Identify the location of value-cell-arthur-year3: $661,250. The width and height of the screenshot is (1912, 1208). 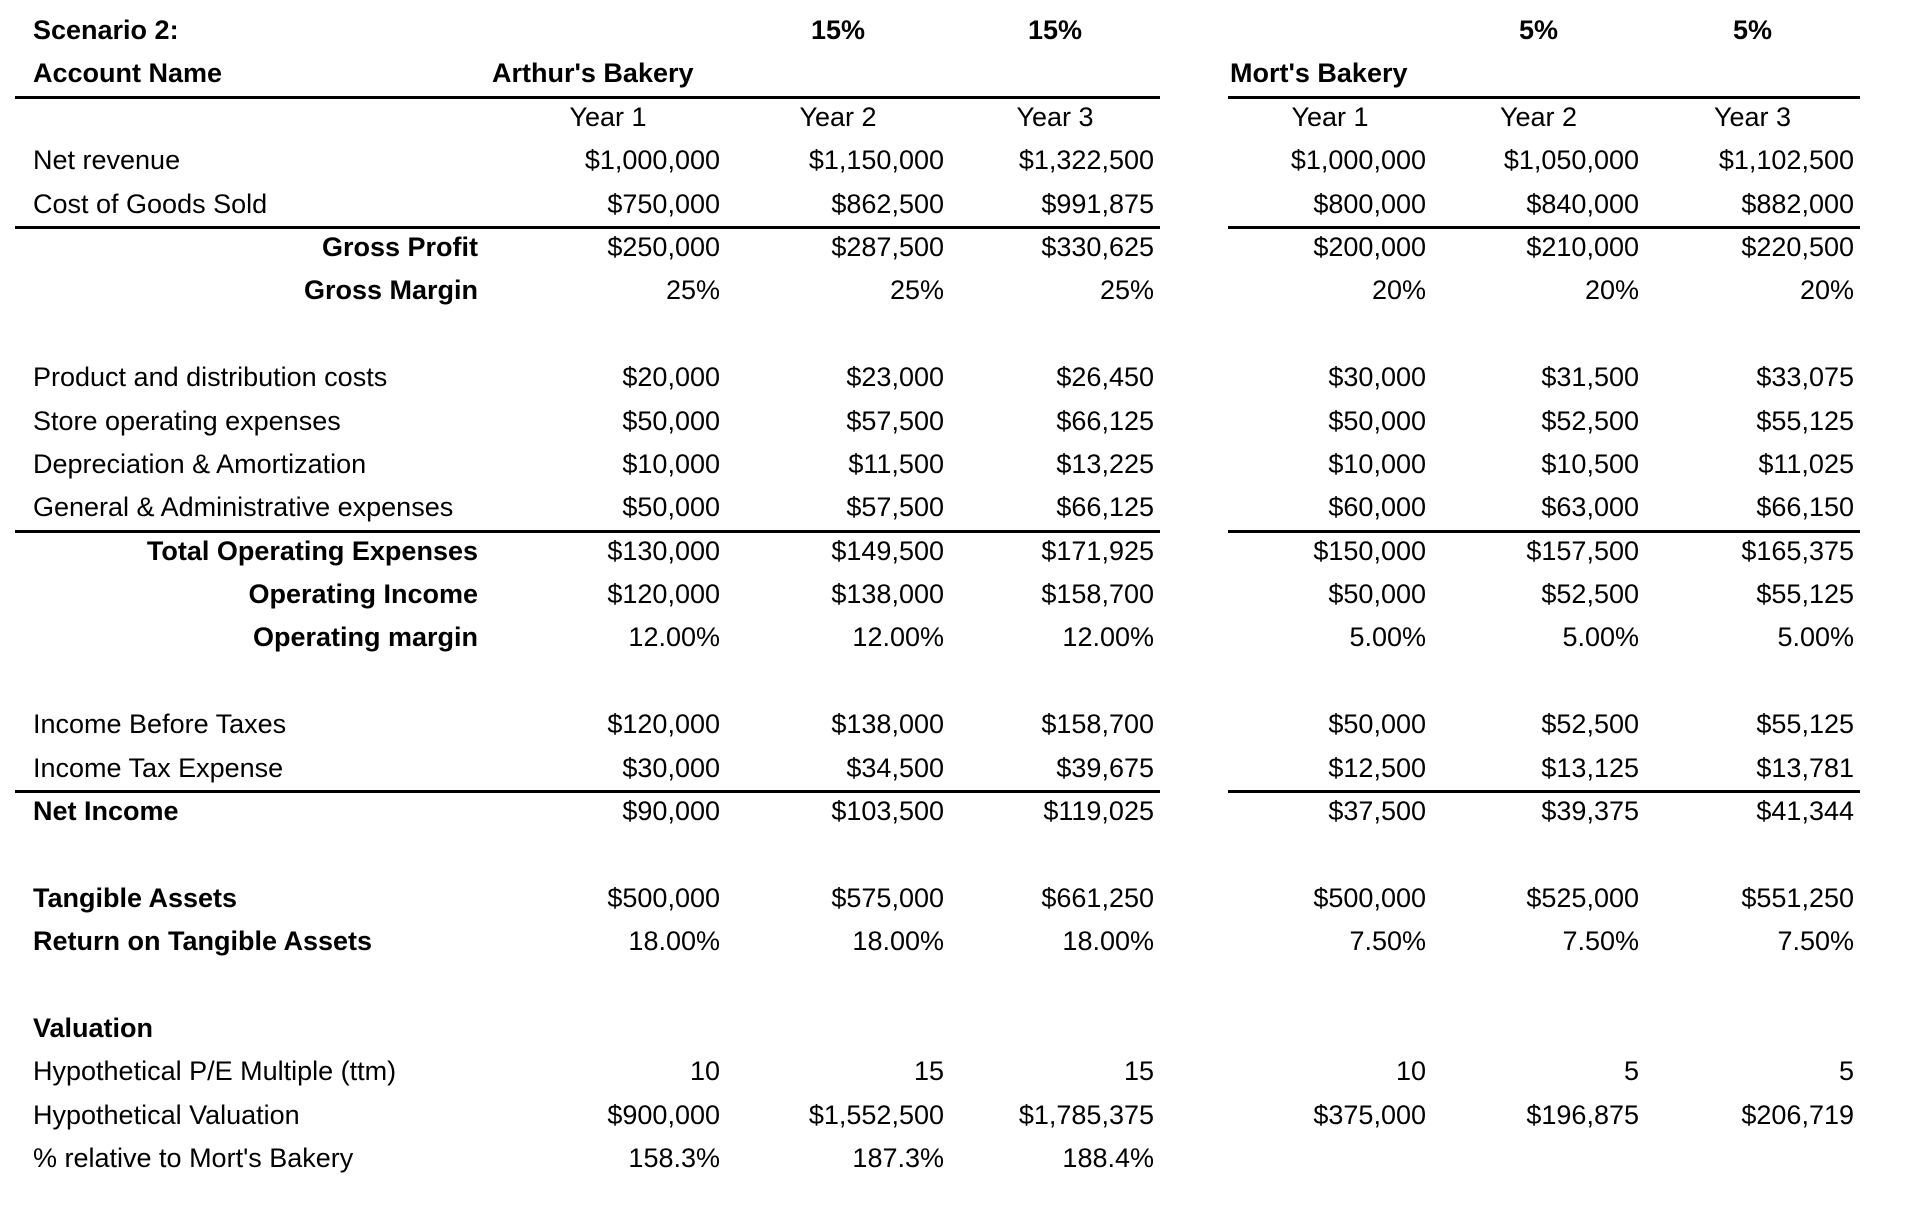
(1097, 897).